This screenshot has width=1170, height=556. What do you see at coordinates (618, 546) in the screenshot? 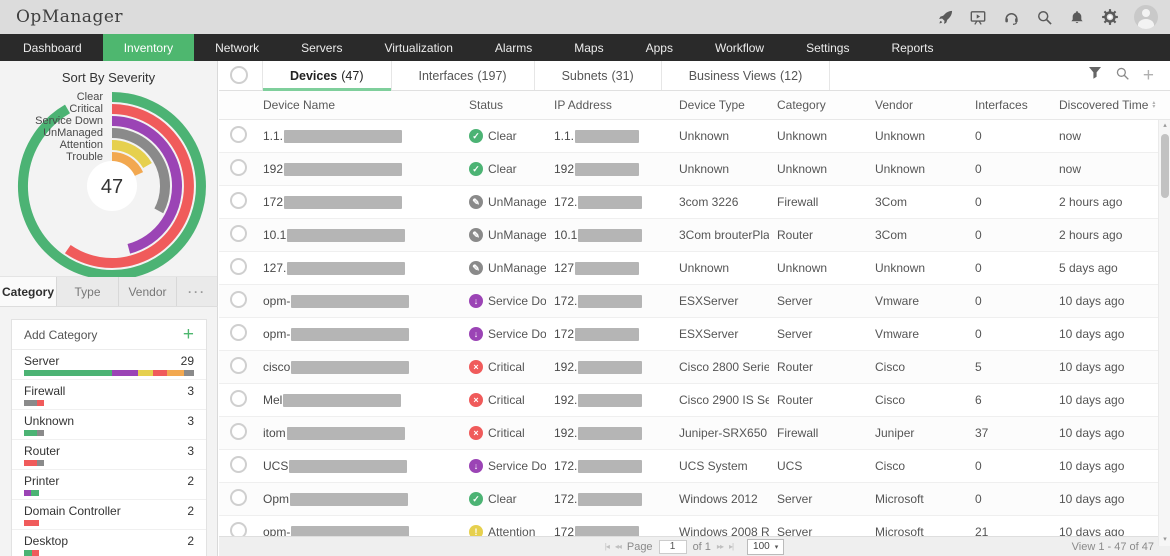
I see `prev-page-button: ◂◂` at bounding box center [618, 546].